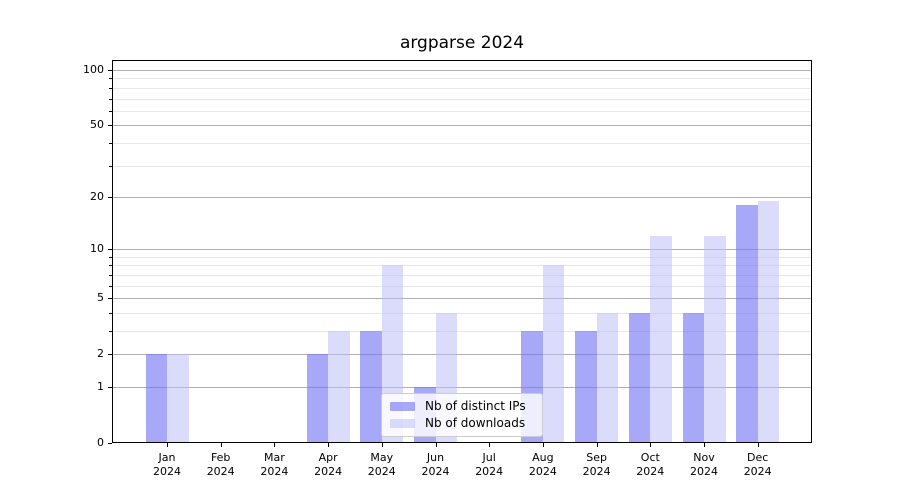 The image size is (900, 500). I want to click on bar-distinct-ips-apr, so click(317, 398).